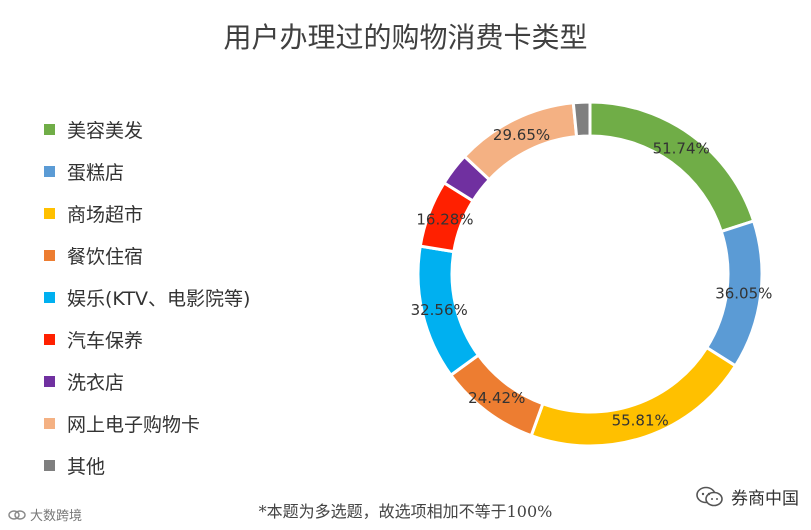 This screenshot has width=811, height=530. What do you see at coordinates (496, 398) in the screenshot?
I see `slice-label: 24.42%` at bounding box center [496, 398].